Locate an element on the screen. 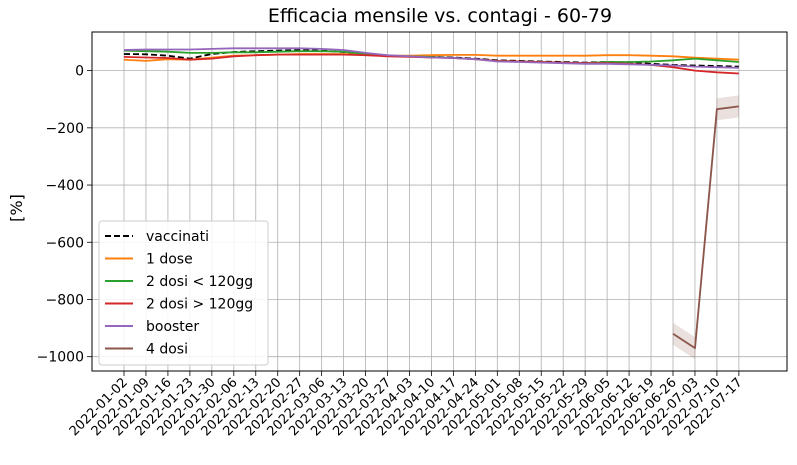 This screenshot has width=797, height=465. legend-label: 1 dose is located at coordinates (169, 260).